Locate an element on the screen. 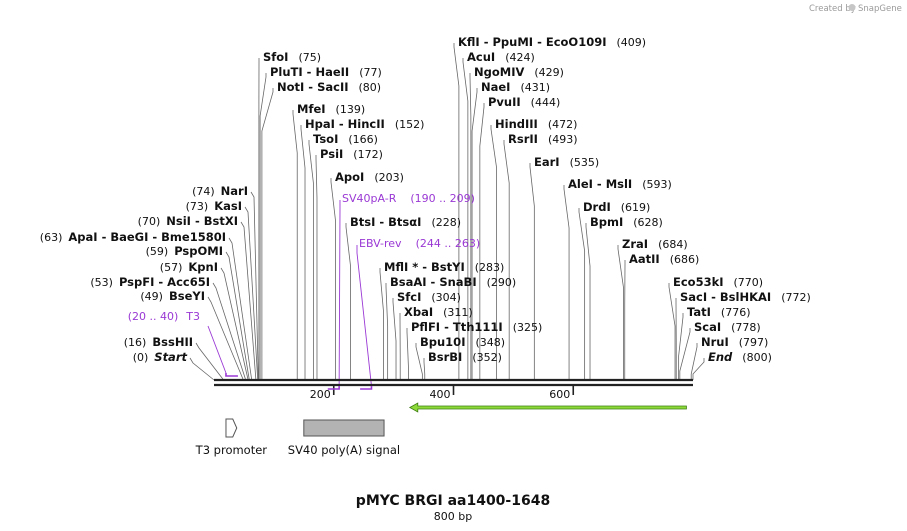 The width and height of the screenshot is (907, 531). snapgene-logo-icon is located at coordinates (852, 7).